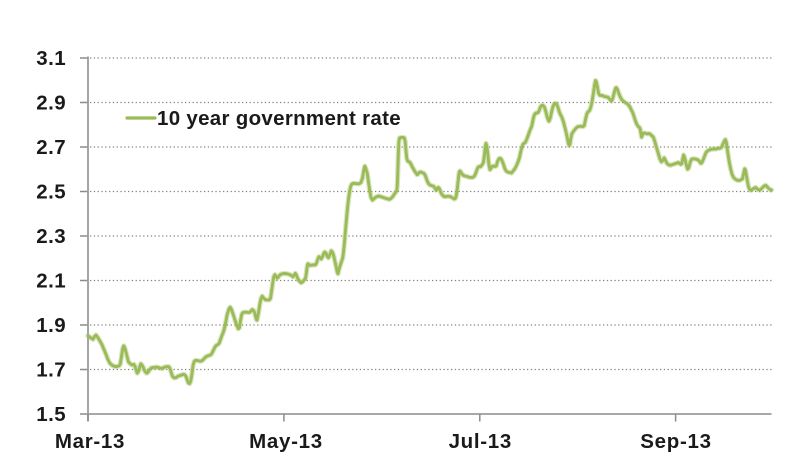  What do you see at coordinates (90, 441) in the screenshot?
I see `svg-text: Mar-13` at bounding box center [90, 441].